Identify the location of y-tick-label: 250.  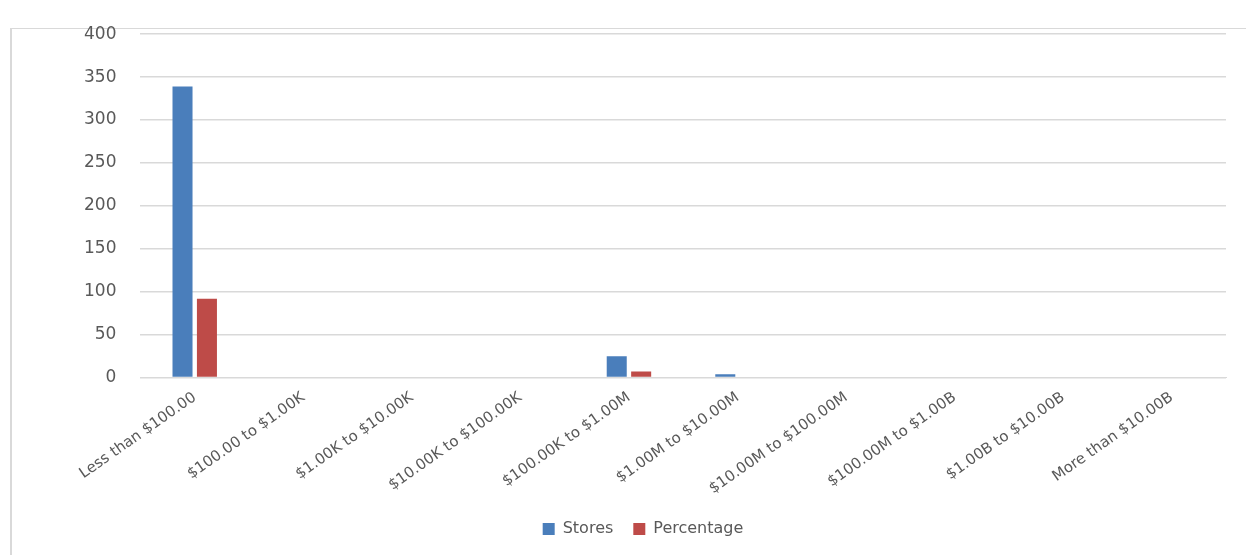
(100, 161).